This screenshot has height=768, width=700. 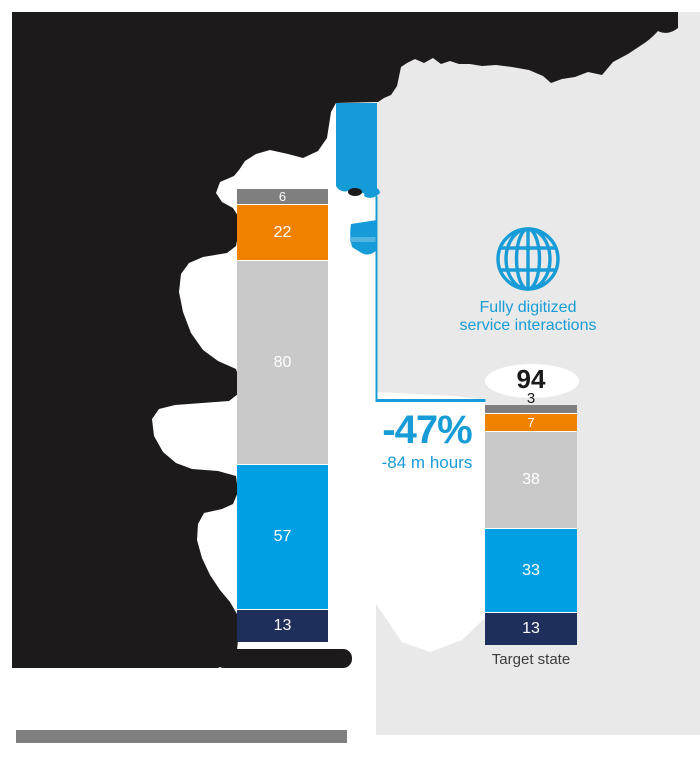 I want to click on white-pocket-total, so click(x=532, y=381).